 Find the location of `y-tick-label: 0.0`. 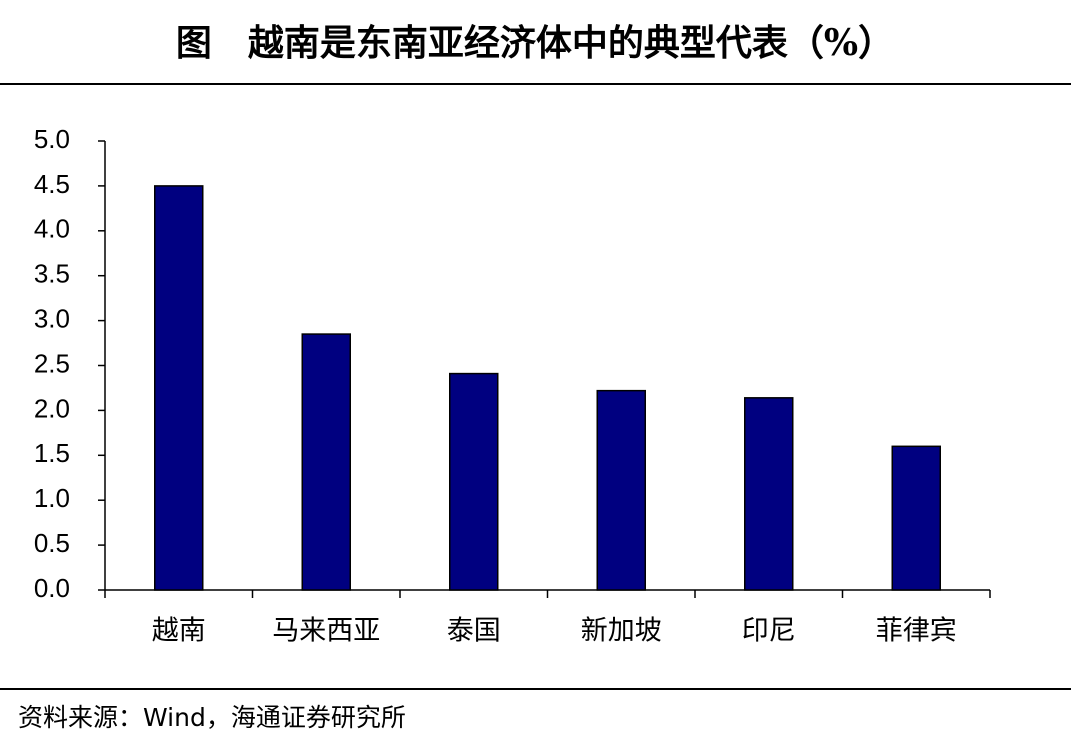

y-tick-label: 0.0 is located at coordinates (52, 588).